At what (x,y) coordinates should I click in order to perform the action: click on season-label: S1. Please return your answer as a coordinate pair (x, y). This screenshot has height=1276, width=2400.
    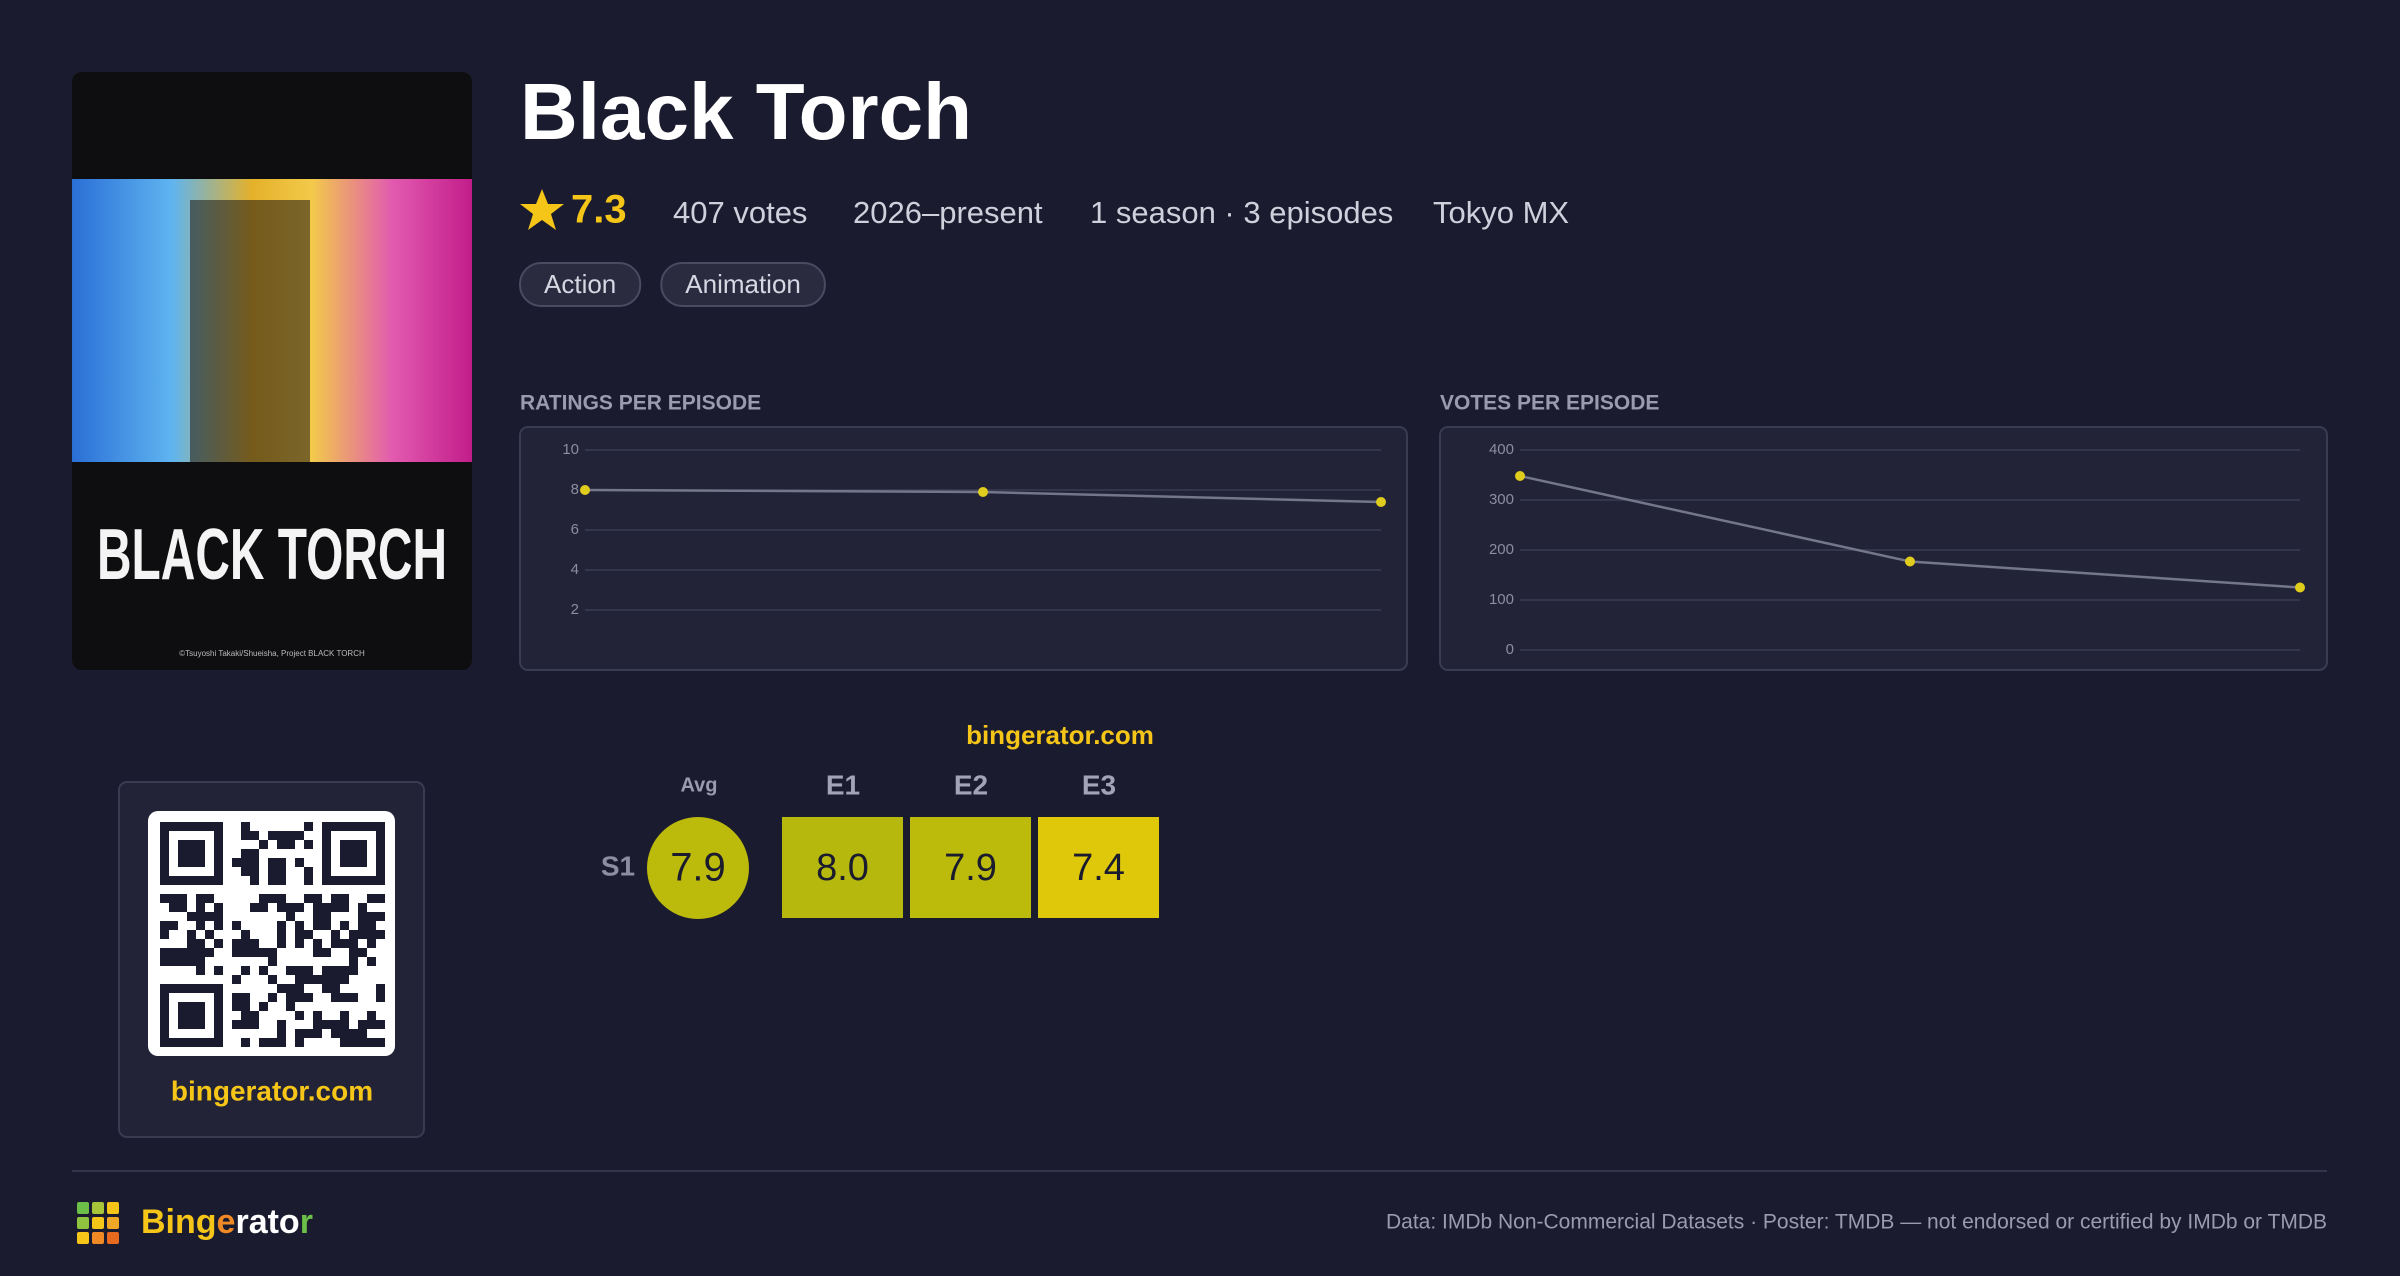
    Looking at the image, I should click on (618, 865).